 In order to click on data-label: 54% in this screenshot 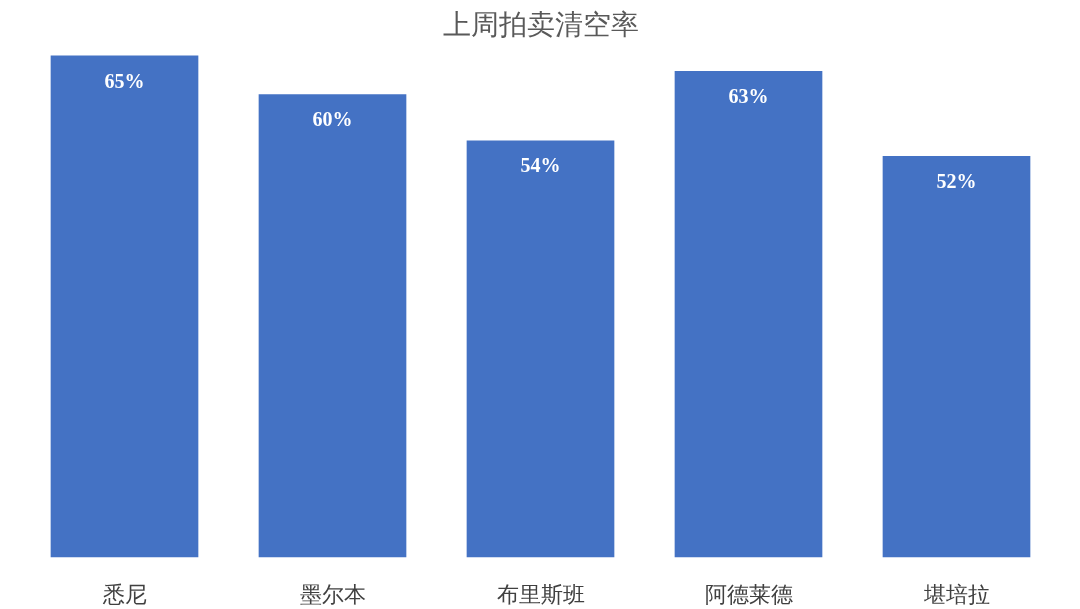, I will do `click(540, 165)`.